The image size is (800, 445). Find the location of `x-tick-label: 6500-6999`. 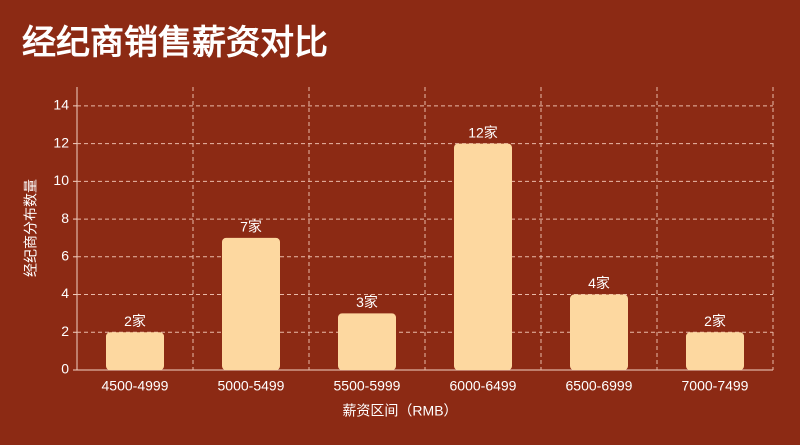

x-tick-label: 6500-6999 is located at coordinates (599, 386).